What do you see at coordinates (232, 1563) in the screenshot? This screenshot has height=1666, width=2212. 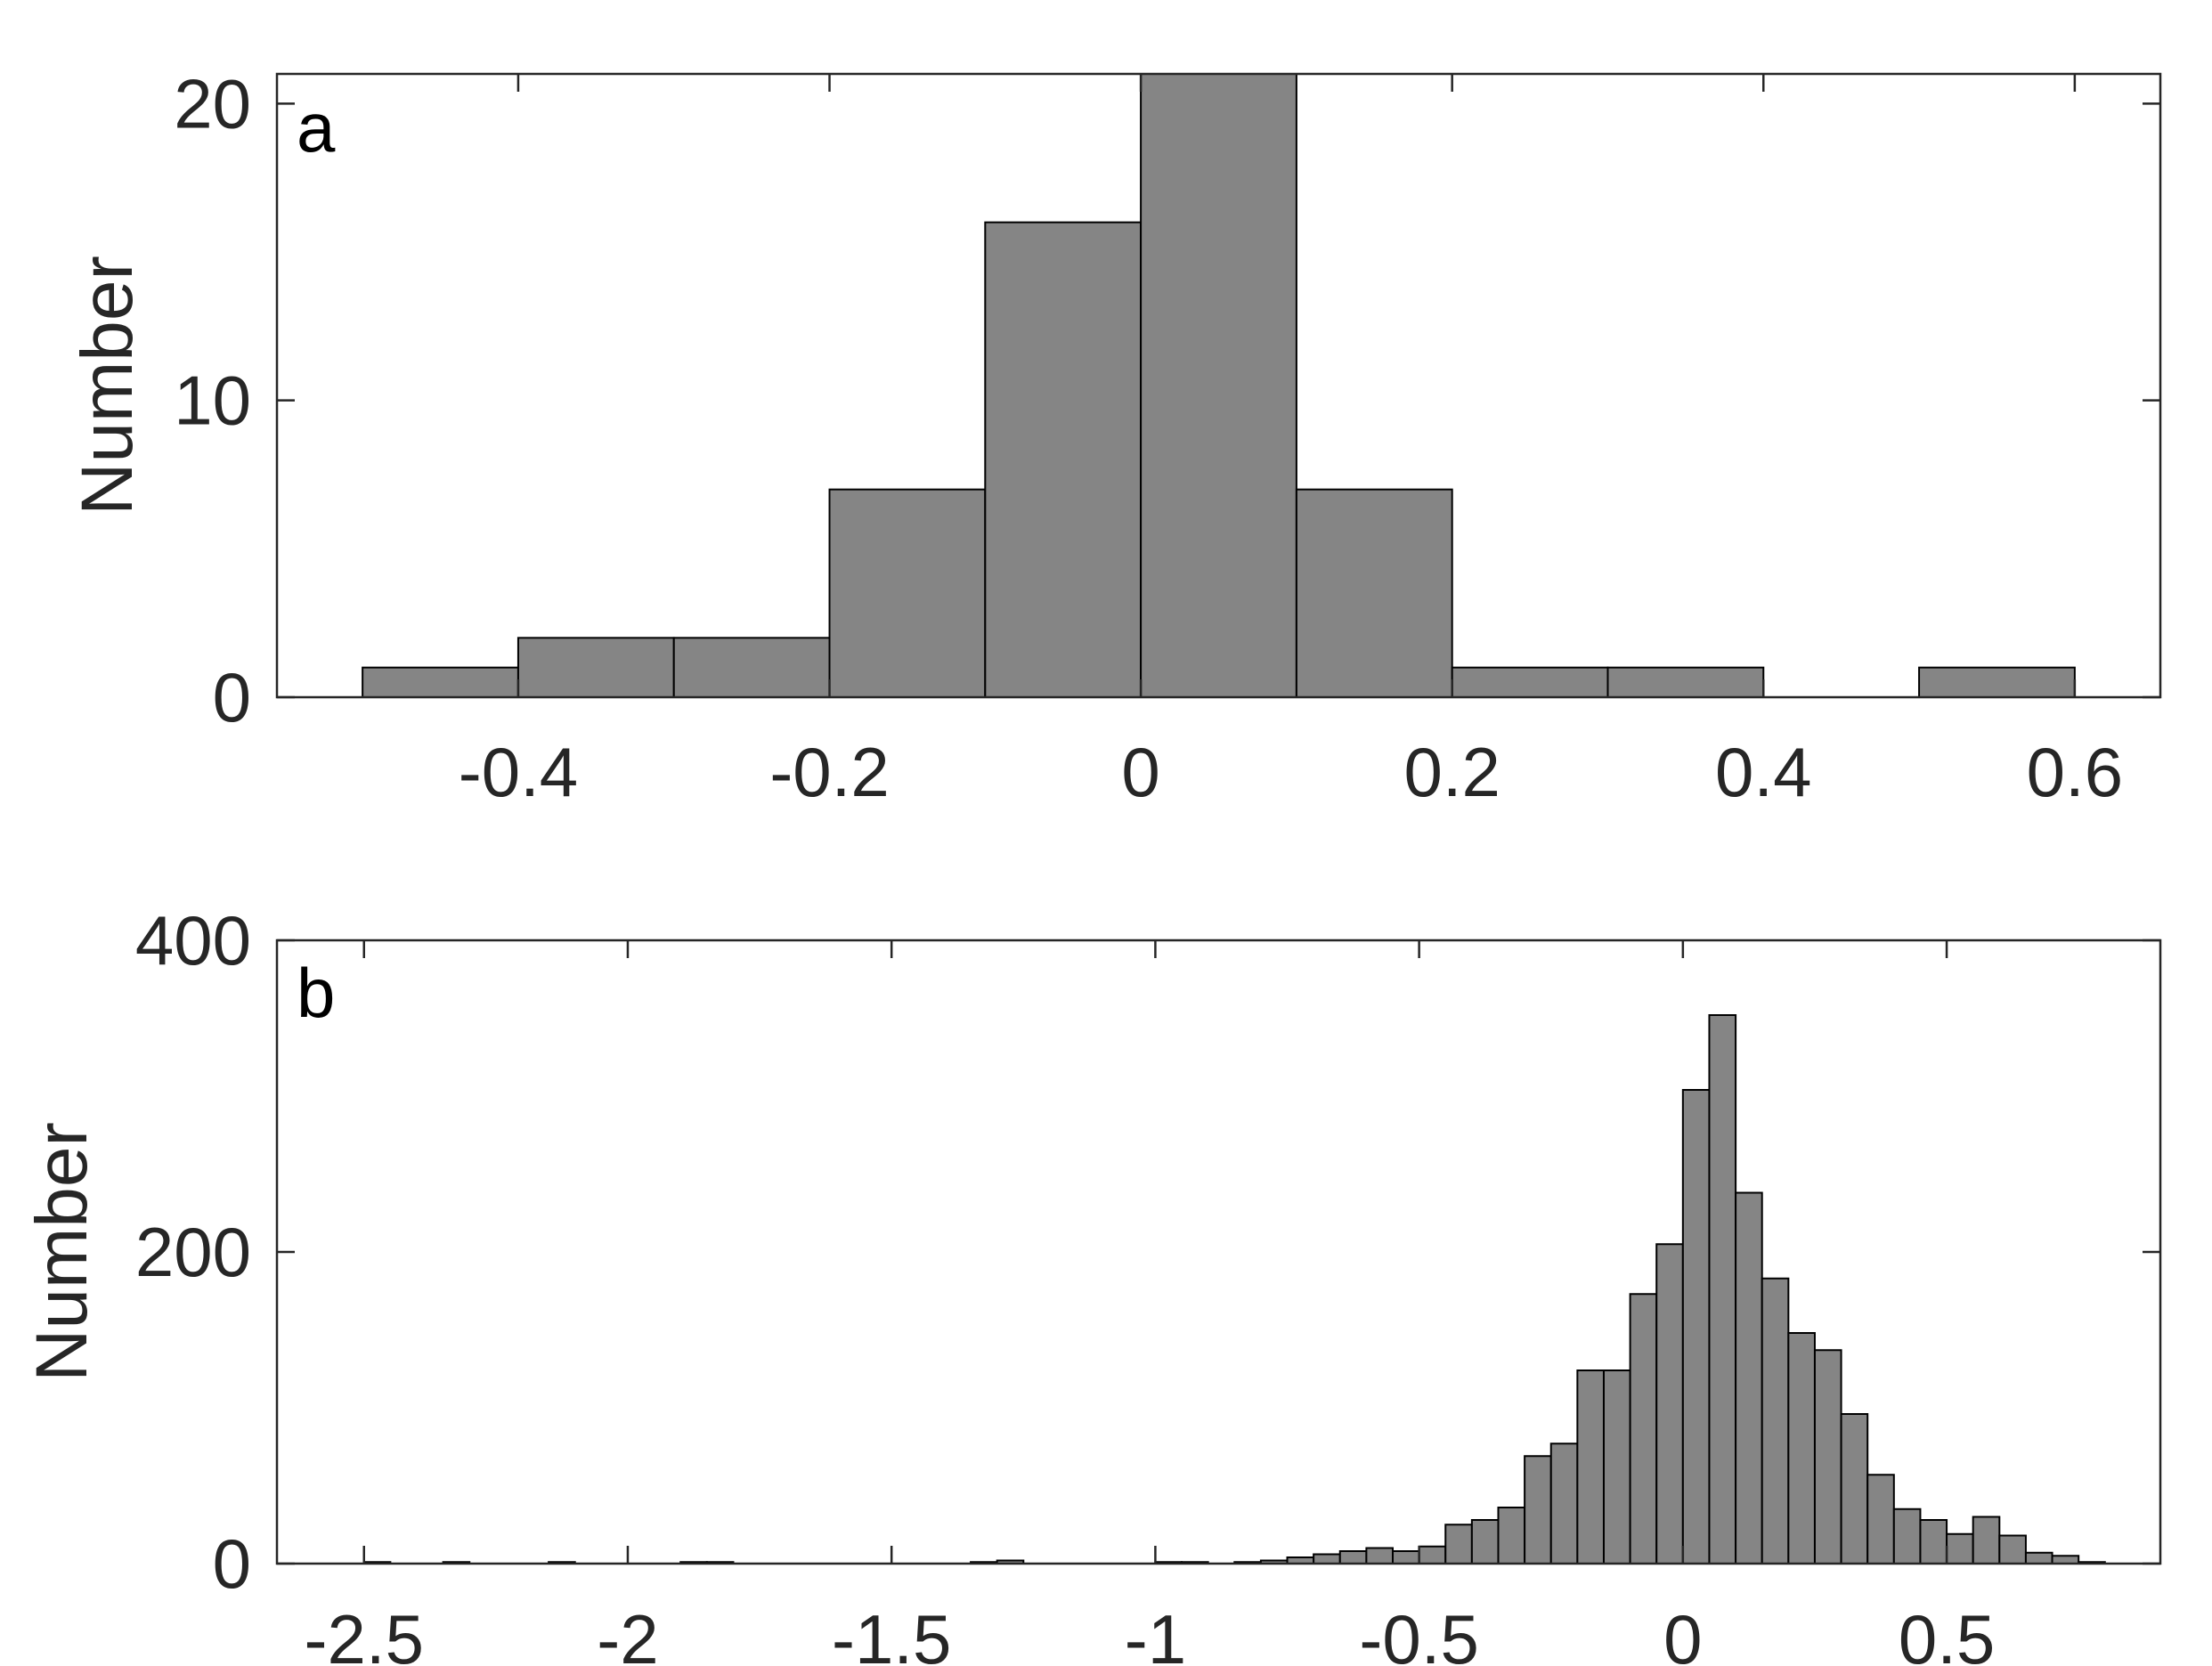 I see `panel-b-y-tick-label: 0` at bounding box center [232, 1563].